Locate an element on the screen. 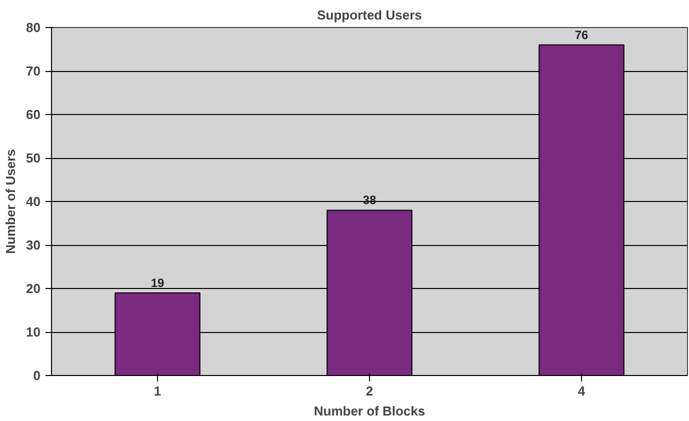 Image resolution: width=689 pixels, height=421 pixels. y-tick-label: 70 is located at coordinates (33, 71).